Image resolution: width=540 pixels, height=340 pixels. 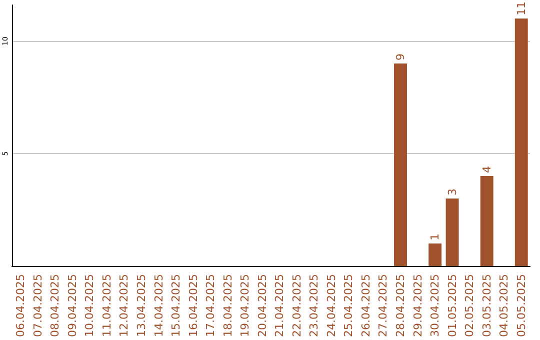 What do you see at coordinates (487, 170) in the screenshot?
I see `data-label: 4` at bounding box center [487, 170].